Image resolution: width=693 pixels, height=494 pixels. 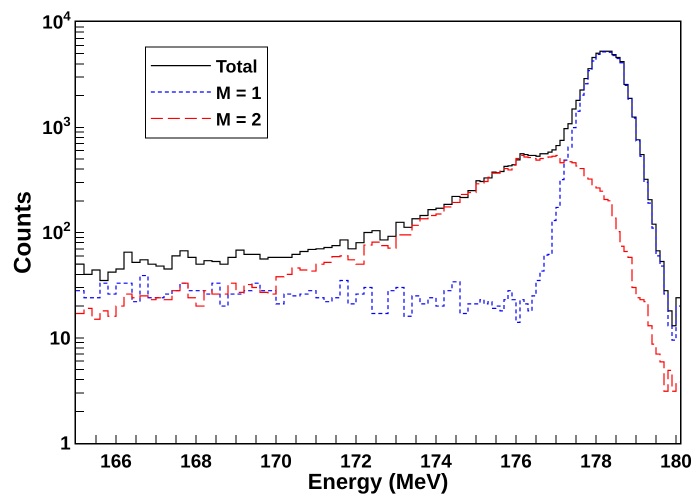 What do you see at coordinates (276, 461) in the screenshot?
I see `x-tick-label: 170` at bounding box center [276, 461].